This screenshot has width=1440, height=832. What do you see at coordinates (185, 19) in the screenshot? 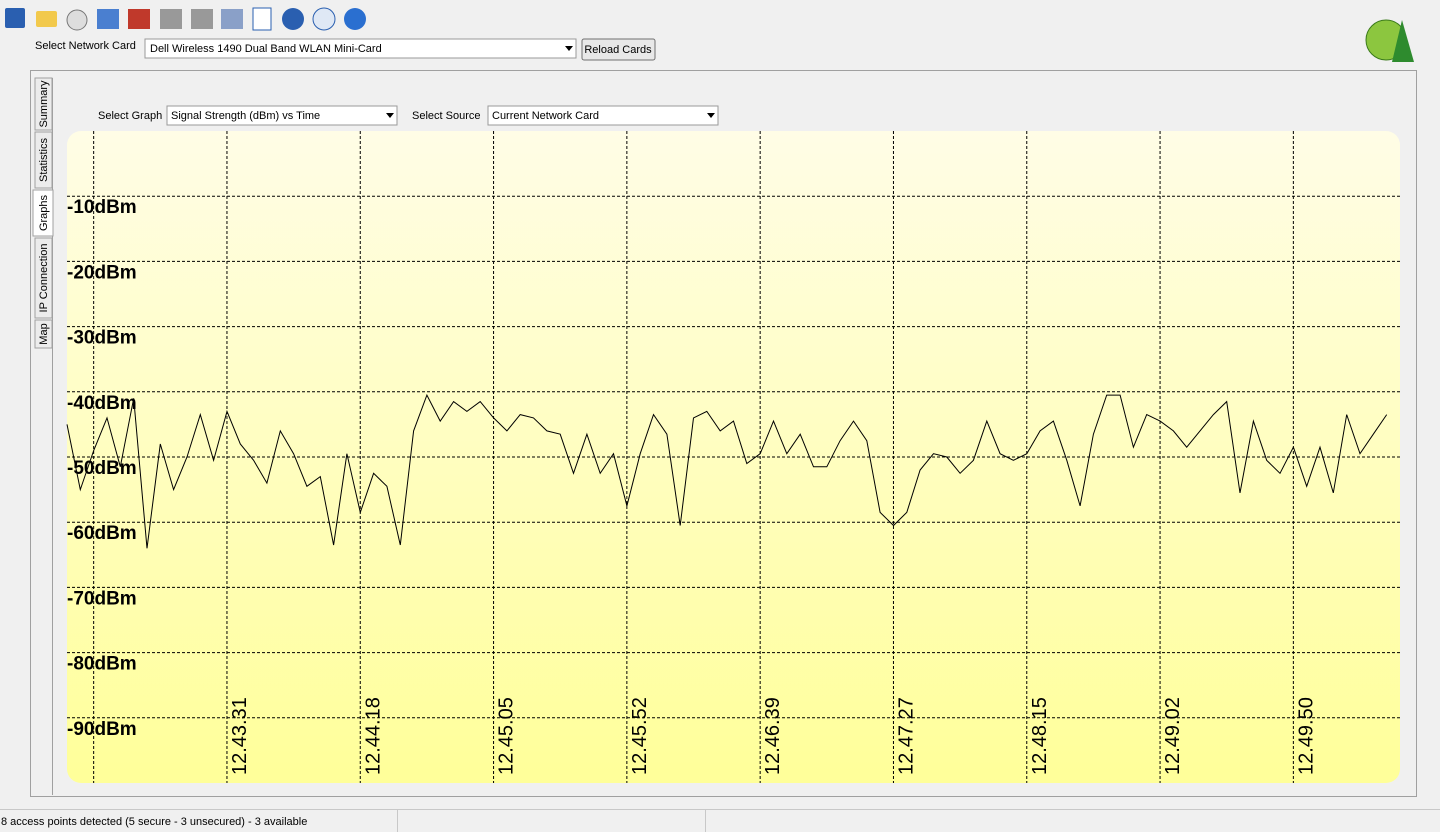
I see `toolbar` at bounding box center [185, 19].